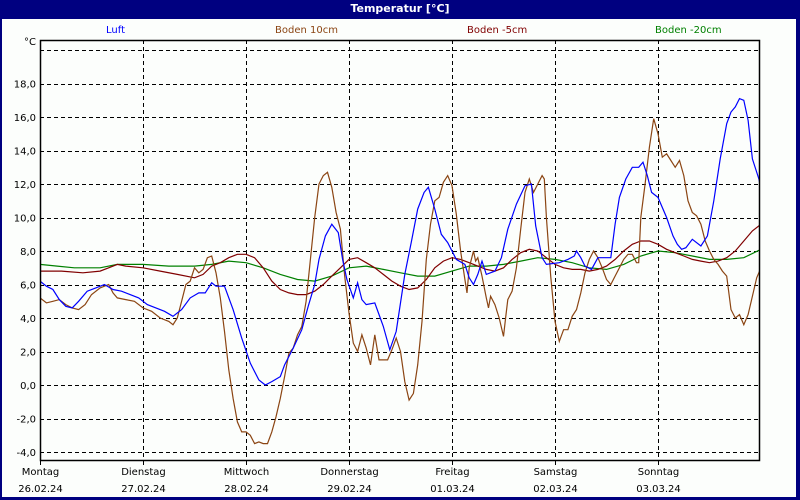  I want to click on y-tick-label: 0,0, so click(28, 386).